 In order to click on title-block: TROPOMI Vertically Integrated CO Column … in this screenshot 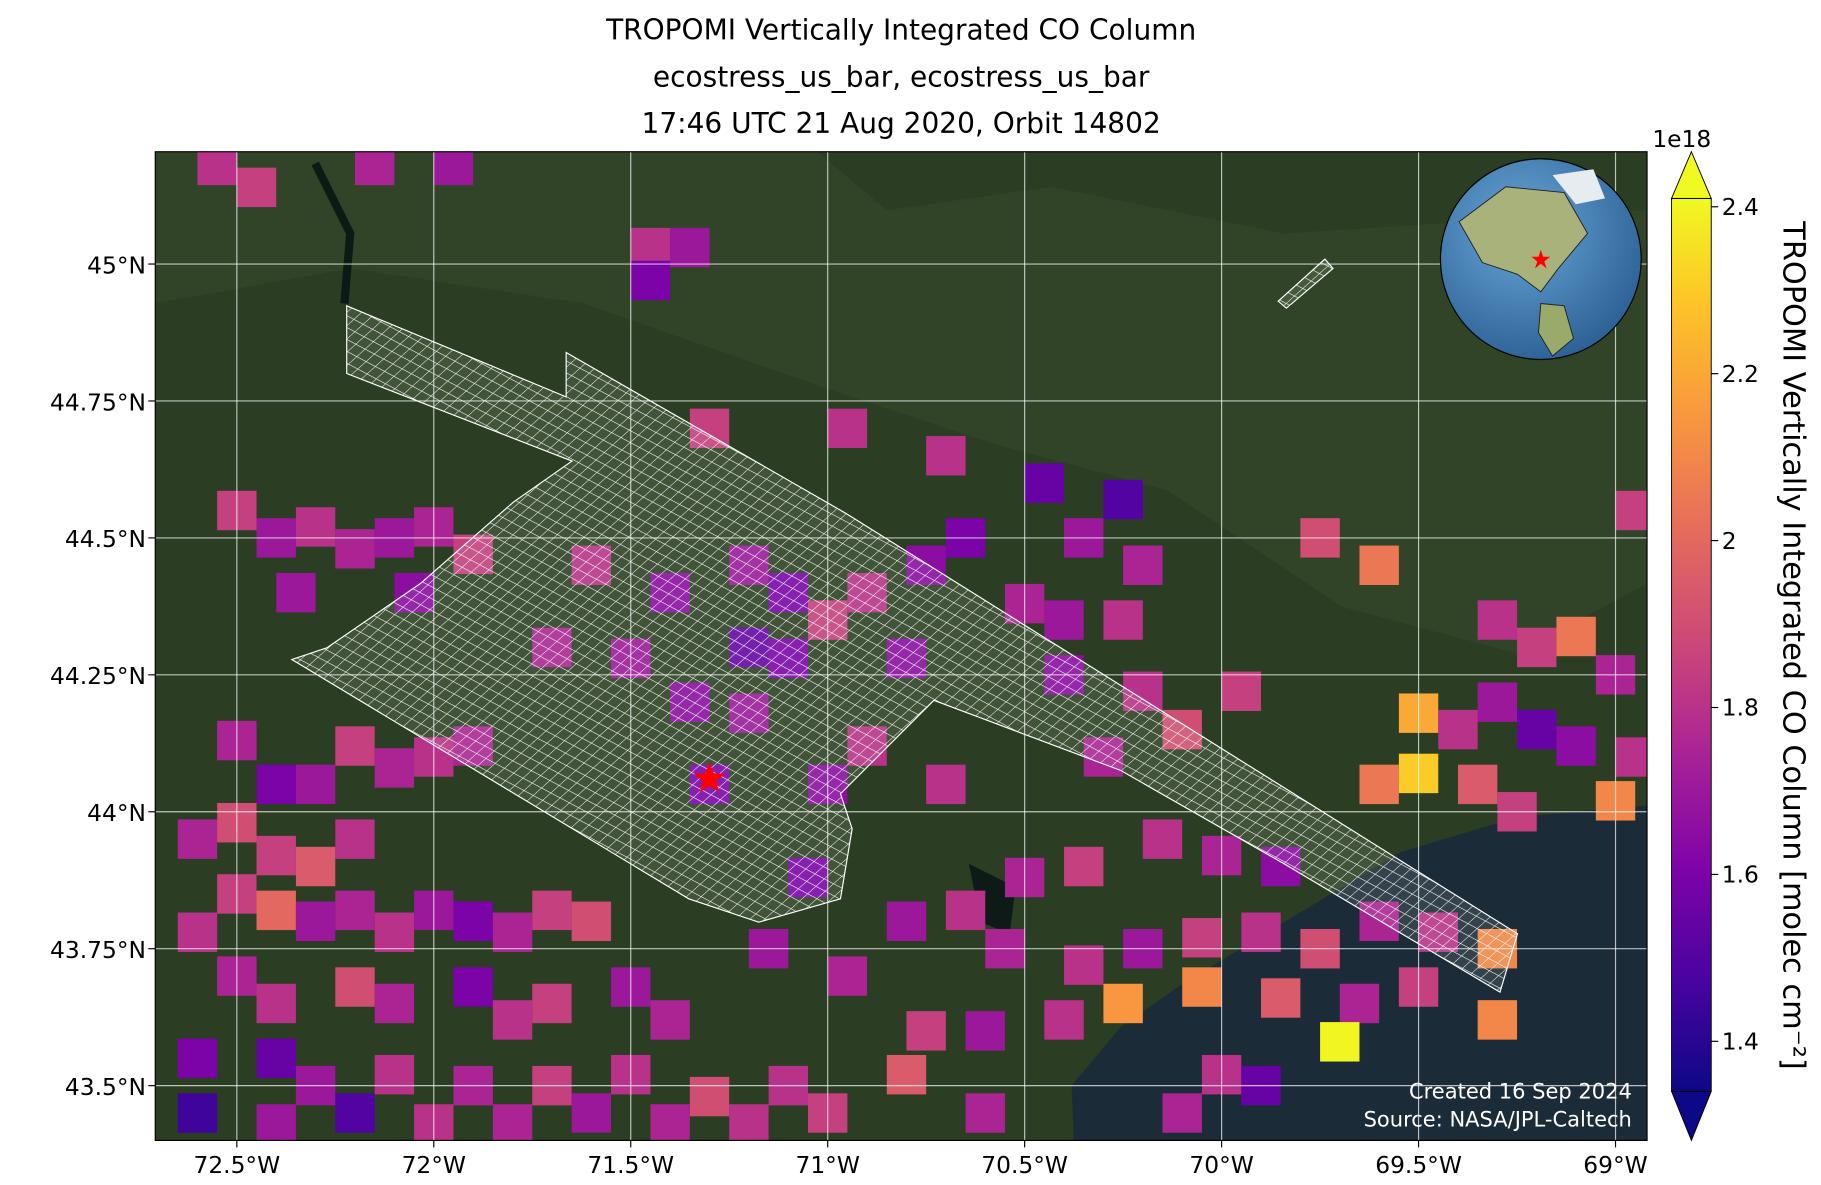, I will do `click(900, 77)`.